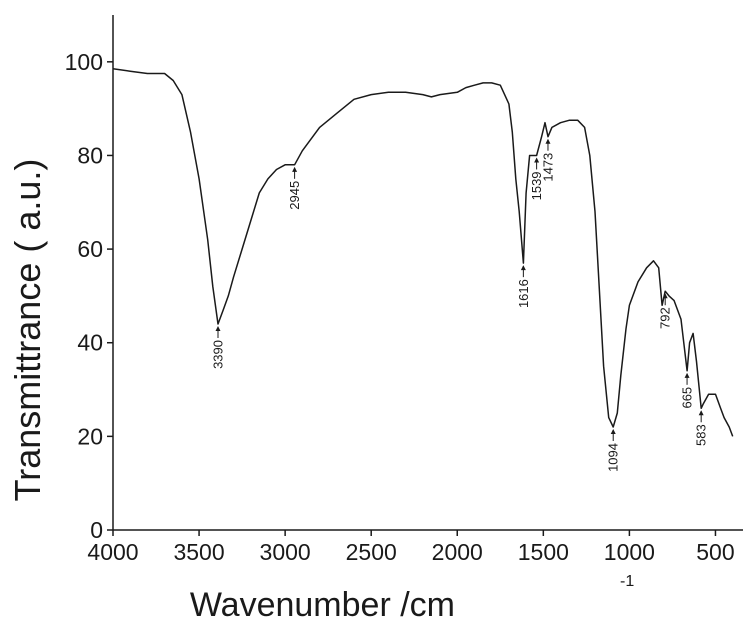  What do you see at coordinates (547, 167) in the screenshot?
I see `peak-label: 1473` at bounding box center [547, 167].